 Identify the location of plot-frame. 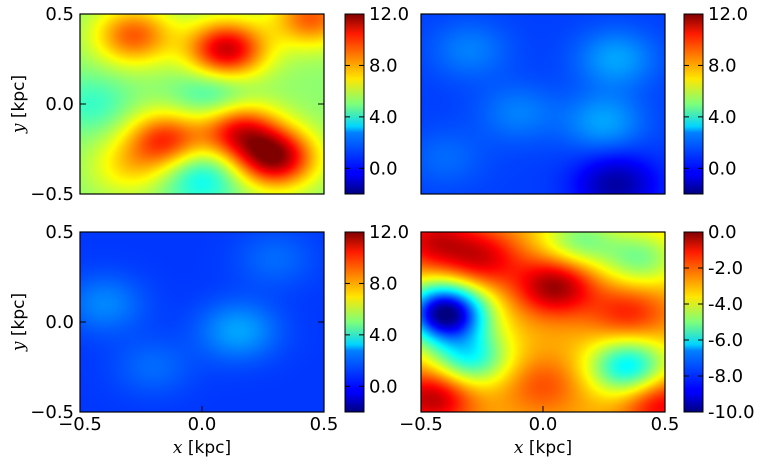
(543, 104).